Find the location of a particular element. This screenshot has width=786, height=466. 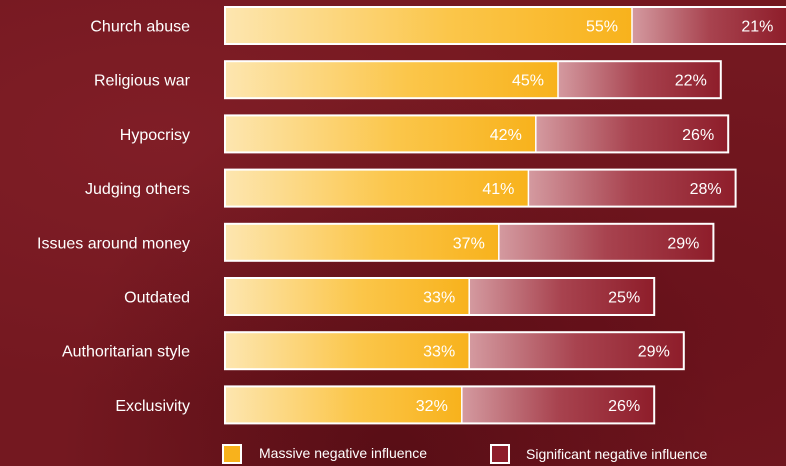

value-label-significant: 22% is located at coordinates (691, 81).